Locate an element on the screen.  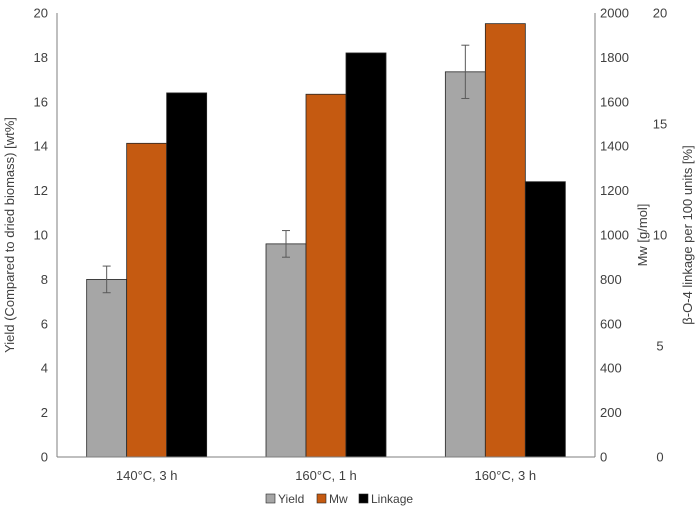
left-tick-label: 4 is located at coordinates (44, 368).